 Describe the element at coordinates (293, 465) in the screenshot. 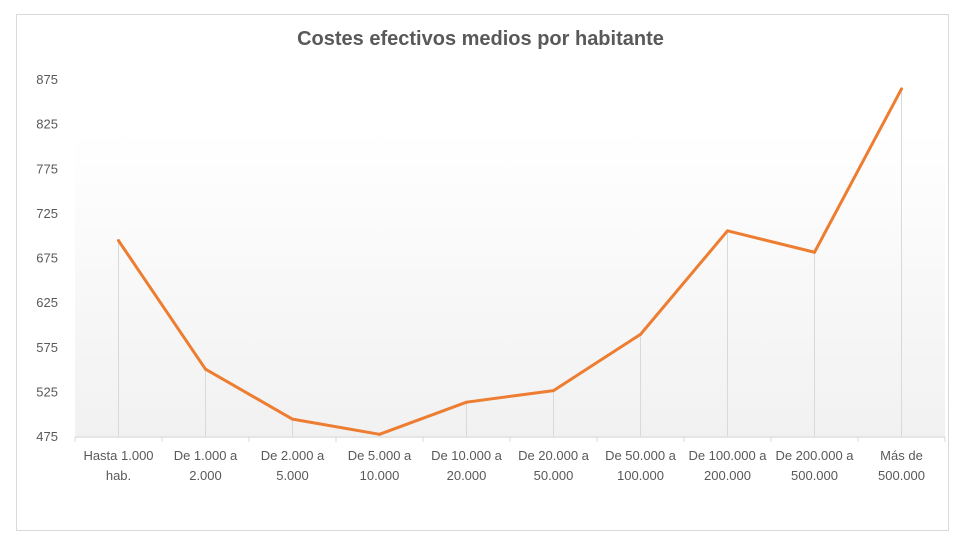

I see `x-tick-label: De 2.000 a 5.000` at that location.